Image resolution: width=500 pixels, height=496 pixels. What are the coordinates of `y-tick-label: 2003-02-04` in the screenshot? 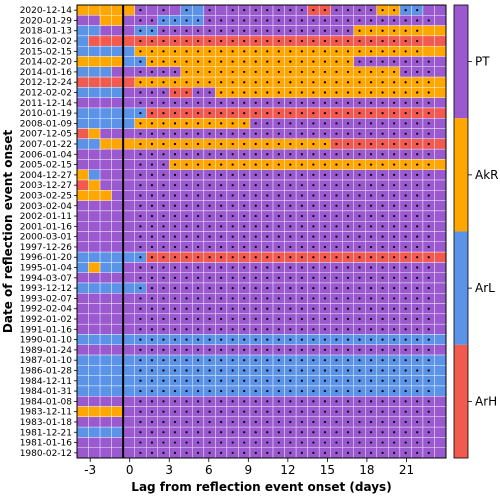 It's located at (46, 207).